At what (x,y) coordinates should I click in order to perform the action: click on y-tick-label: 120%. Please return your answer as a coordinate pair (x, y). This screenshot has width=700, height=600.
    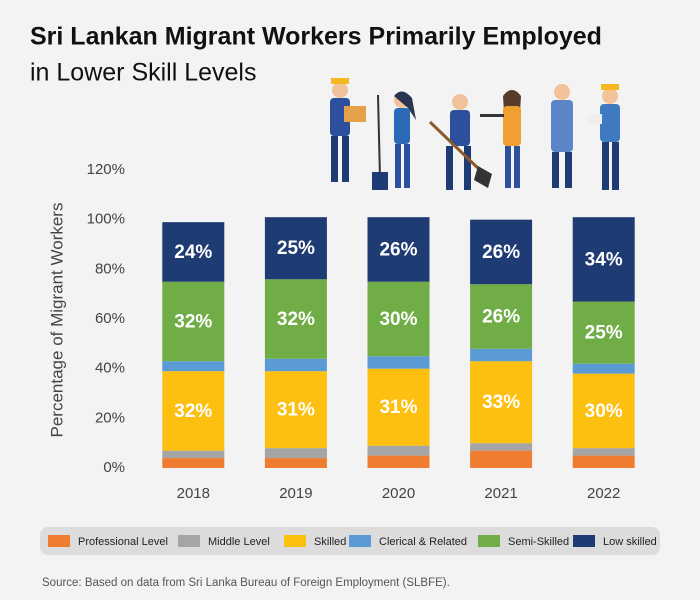
    Looking at the image, I should click on (106, 169).